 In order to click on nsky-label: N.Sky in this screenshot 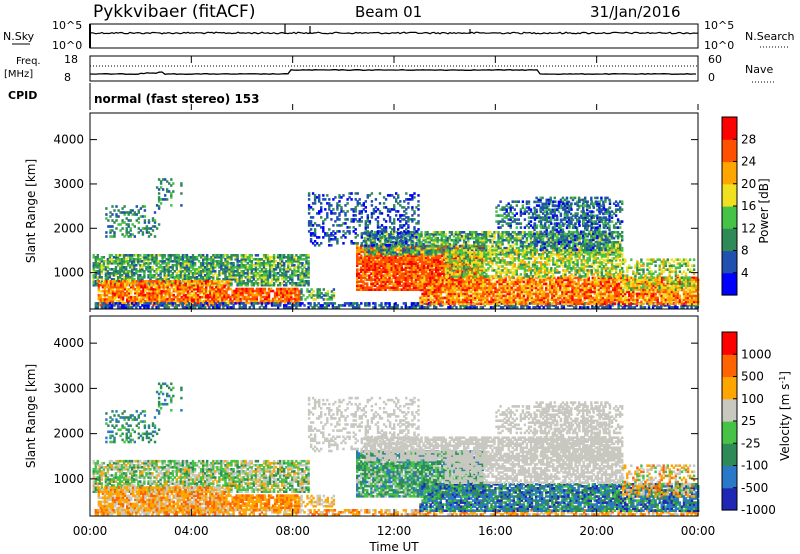, I will do `click(19, 36)`.